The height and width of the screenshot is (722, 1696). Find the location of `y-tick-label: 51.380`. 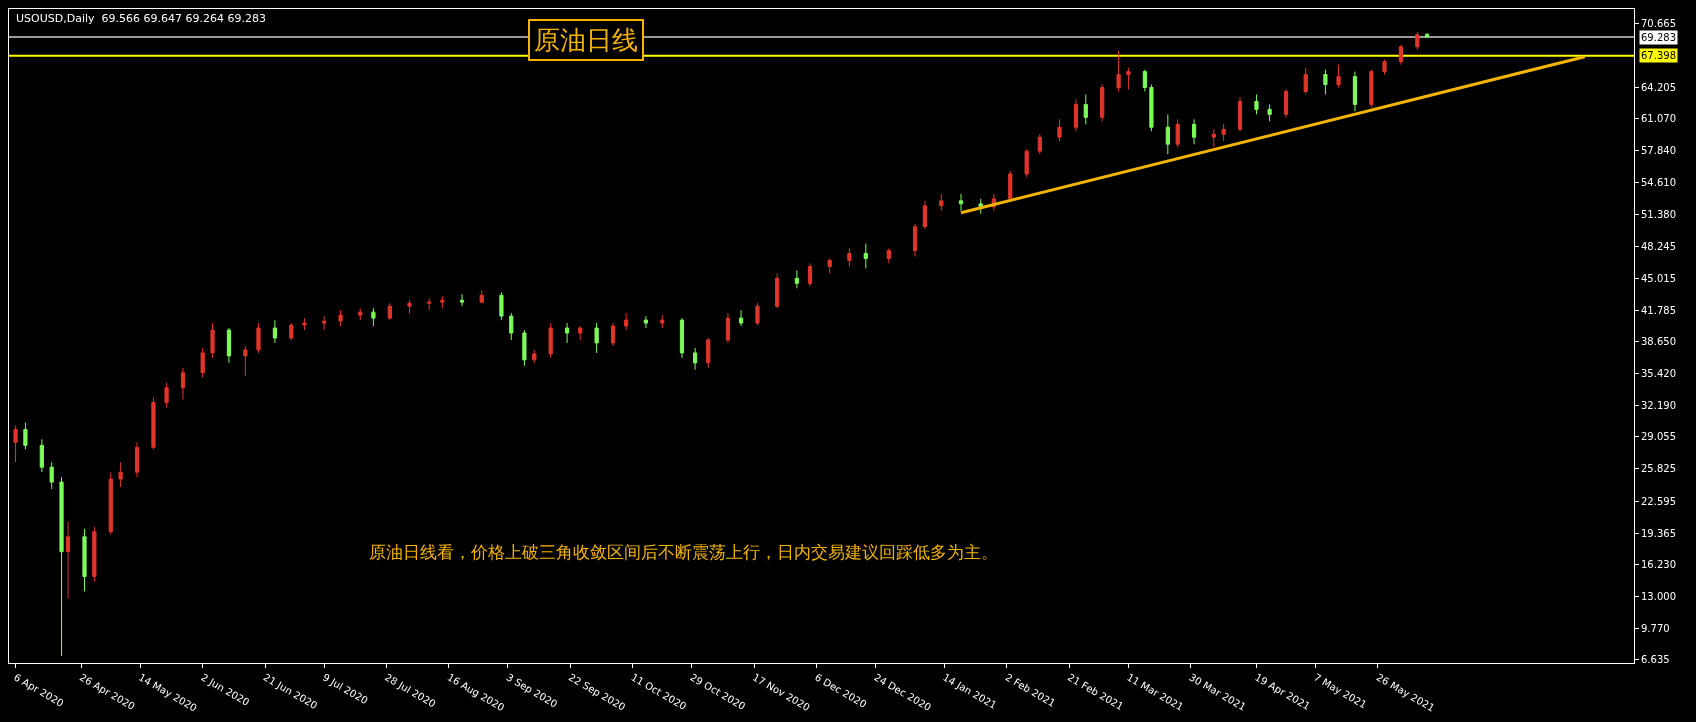

y-tick-label: 51.380 is located at coordinates (1658, 215).